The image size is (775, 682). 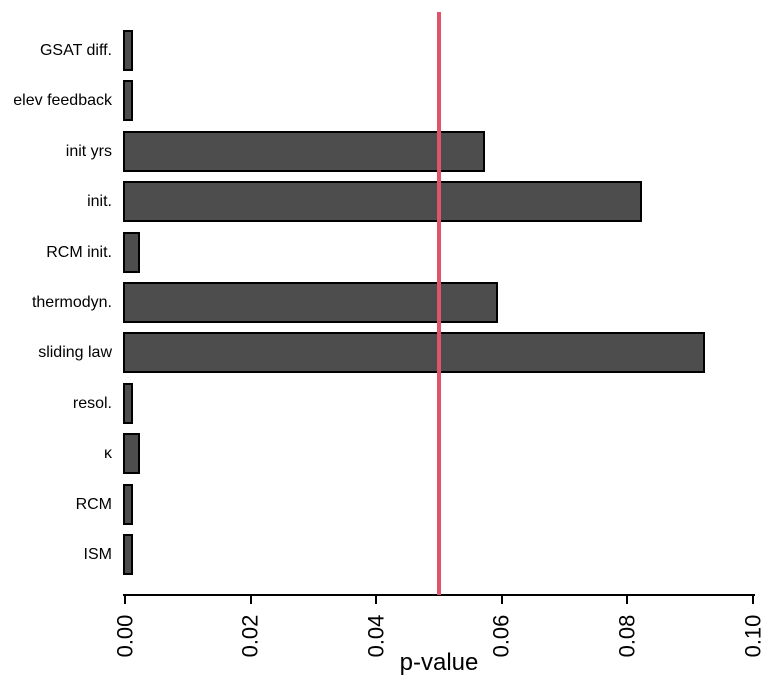 What do you see at coordinates (93, 504) in the screenshot?
I see `category-label: RCM` at bounding box center [93, 504].